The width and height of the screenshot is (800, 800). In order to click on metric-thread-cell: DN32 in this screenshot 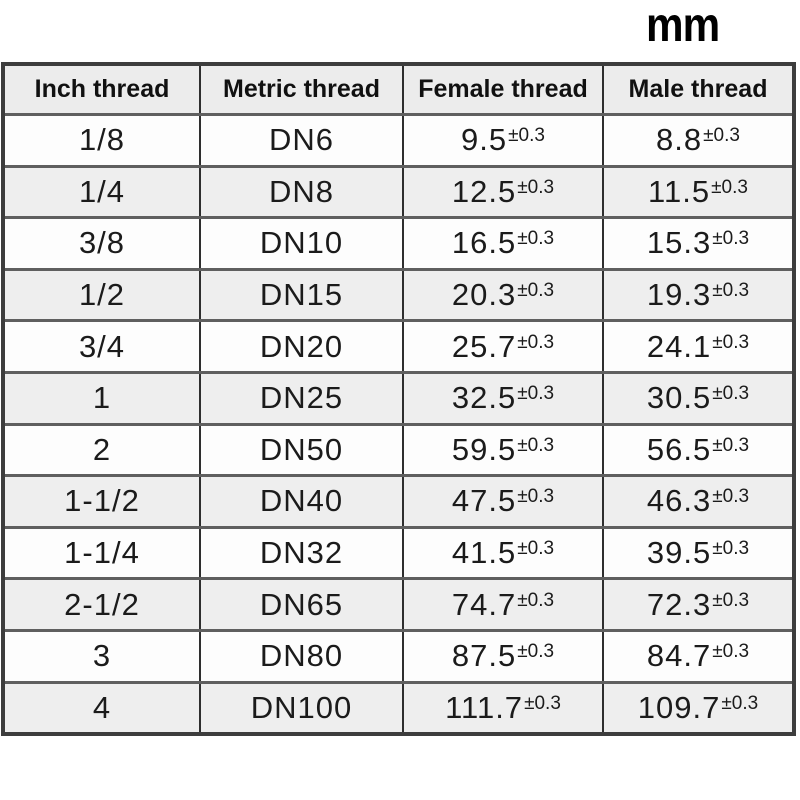, I will do `click(301, 553)`.